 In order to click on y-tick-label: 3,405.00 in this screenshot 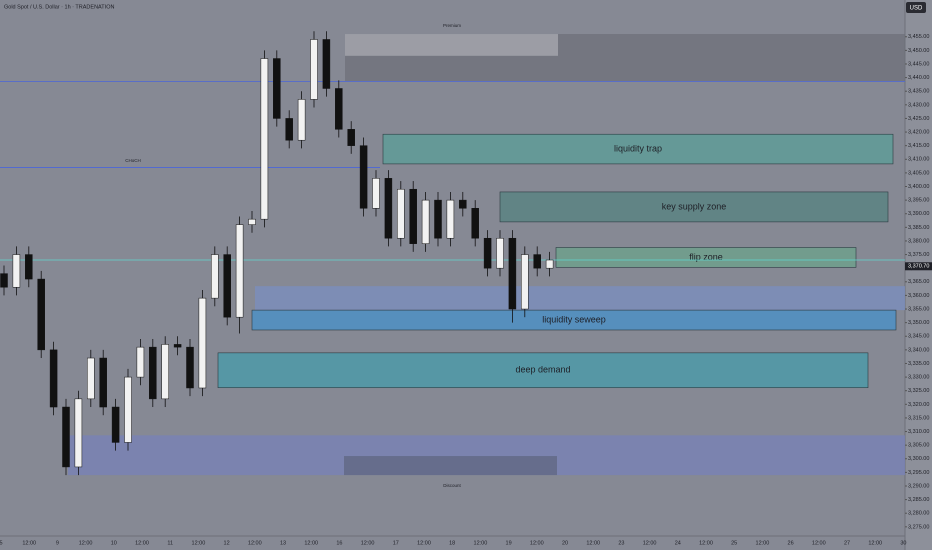, I will do `click(918, 173)`.